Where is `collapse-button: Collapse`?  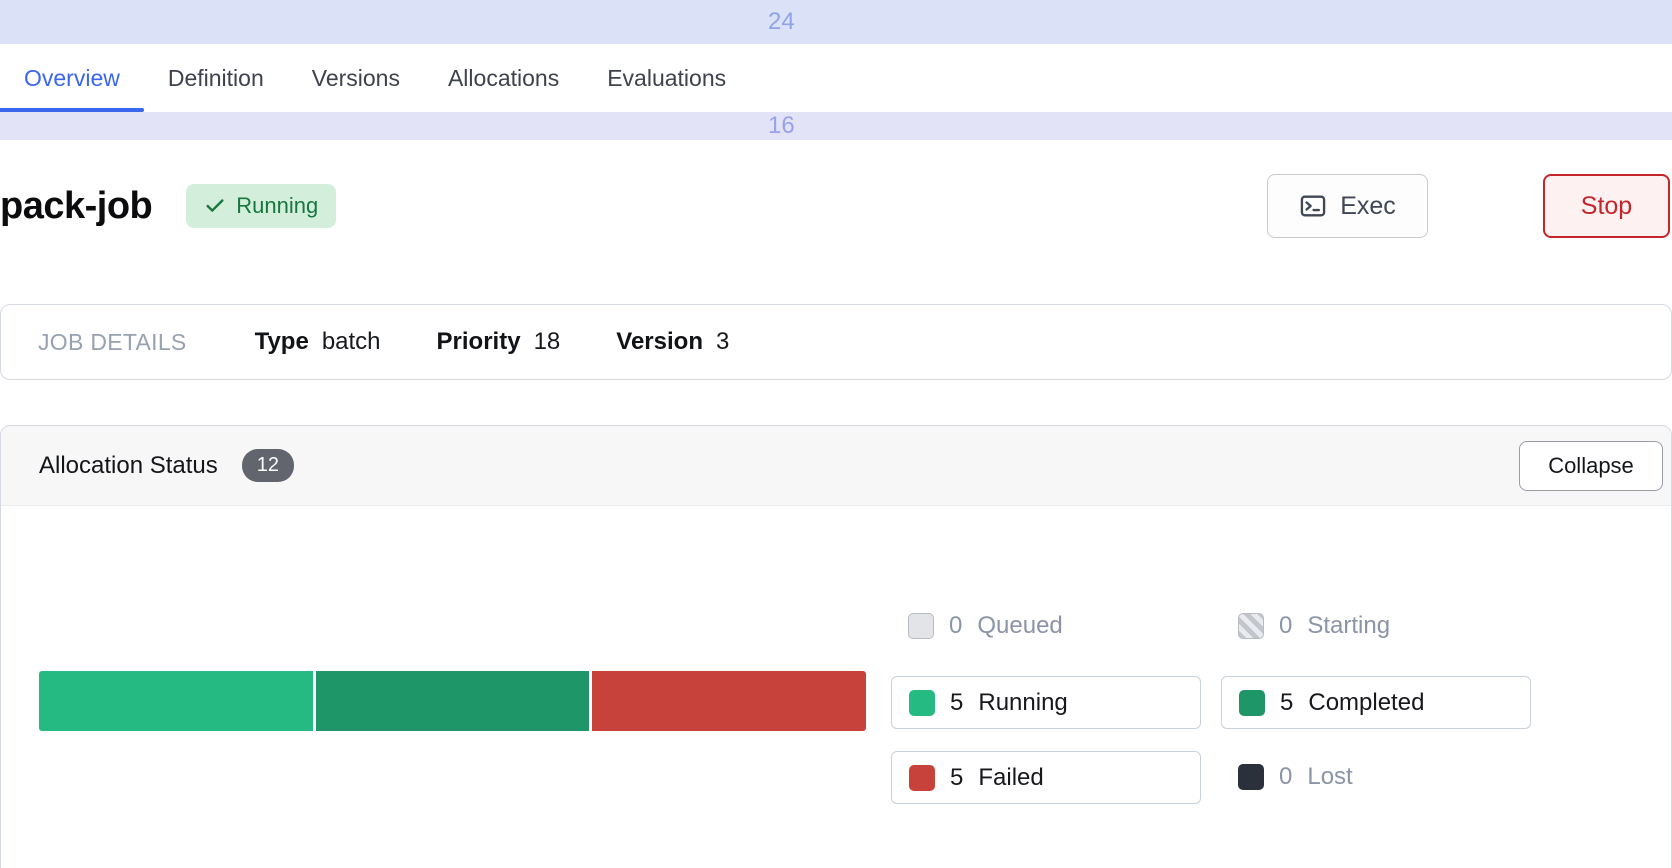
collapse-button: Collapse is located at coordinates (1591, 465).